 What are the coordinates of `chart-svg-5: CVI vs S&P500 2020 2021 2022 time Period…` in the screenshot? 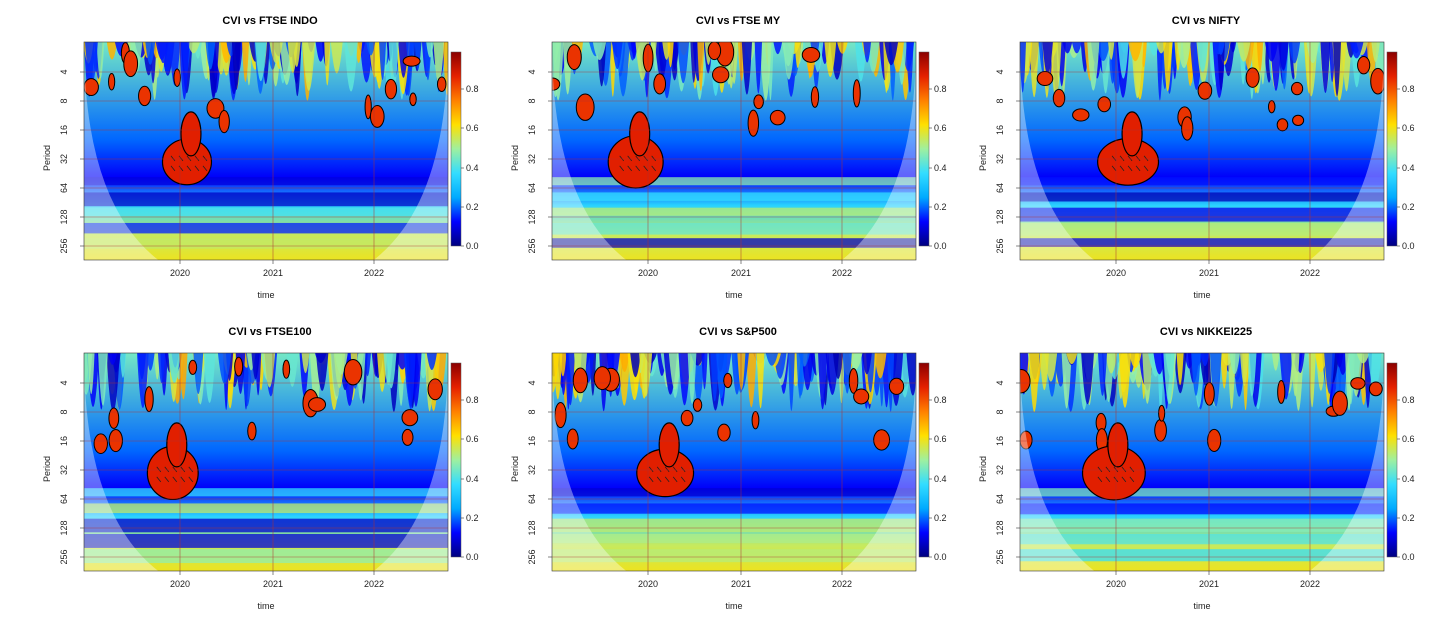 It's located at (728, 468).